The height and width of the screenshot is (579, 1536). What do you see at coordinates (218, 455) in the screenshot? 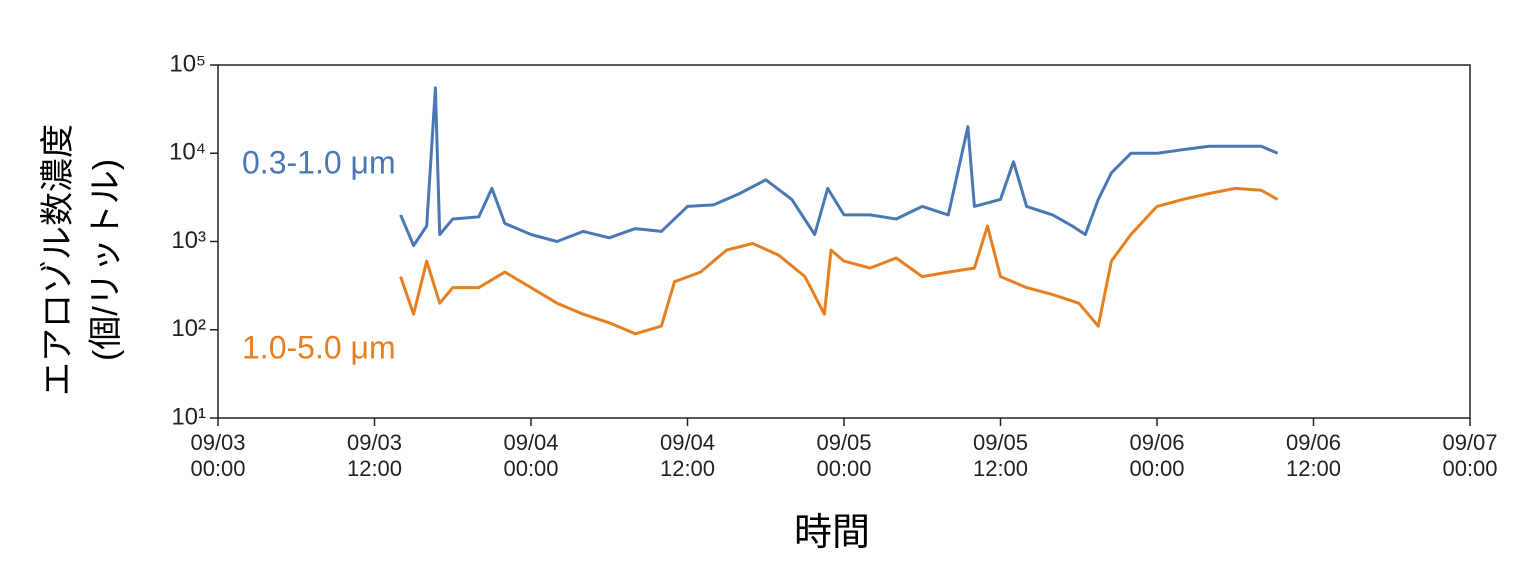
I see `x-tick-label: 09/03 00:00` at bounding box center [218, 455].